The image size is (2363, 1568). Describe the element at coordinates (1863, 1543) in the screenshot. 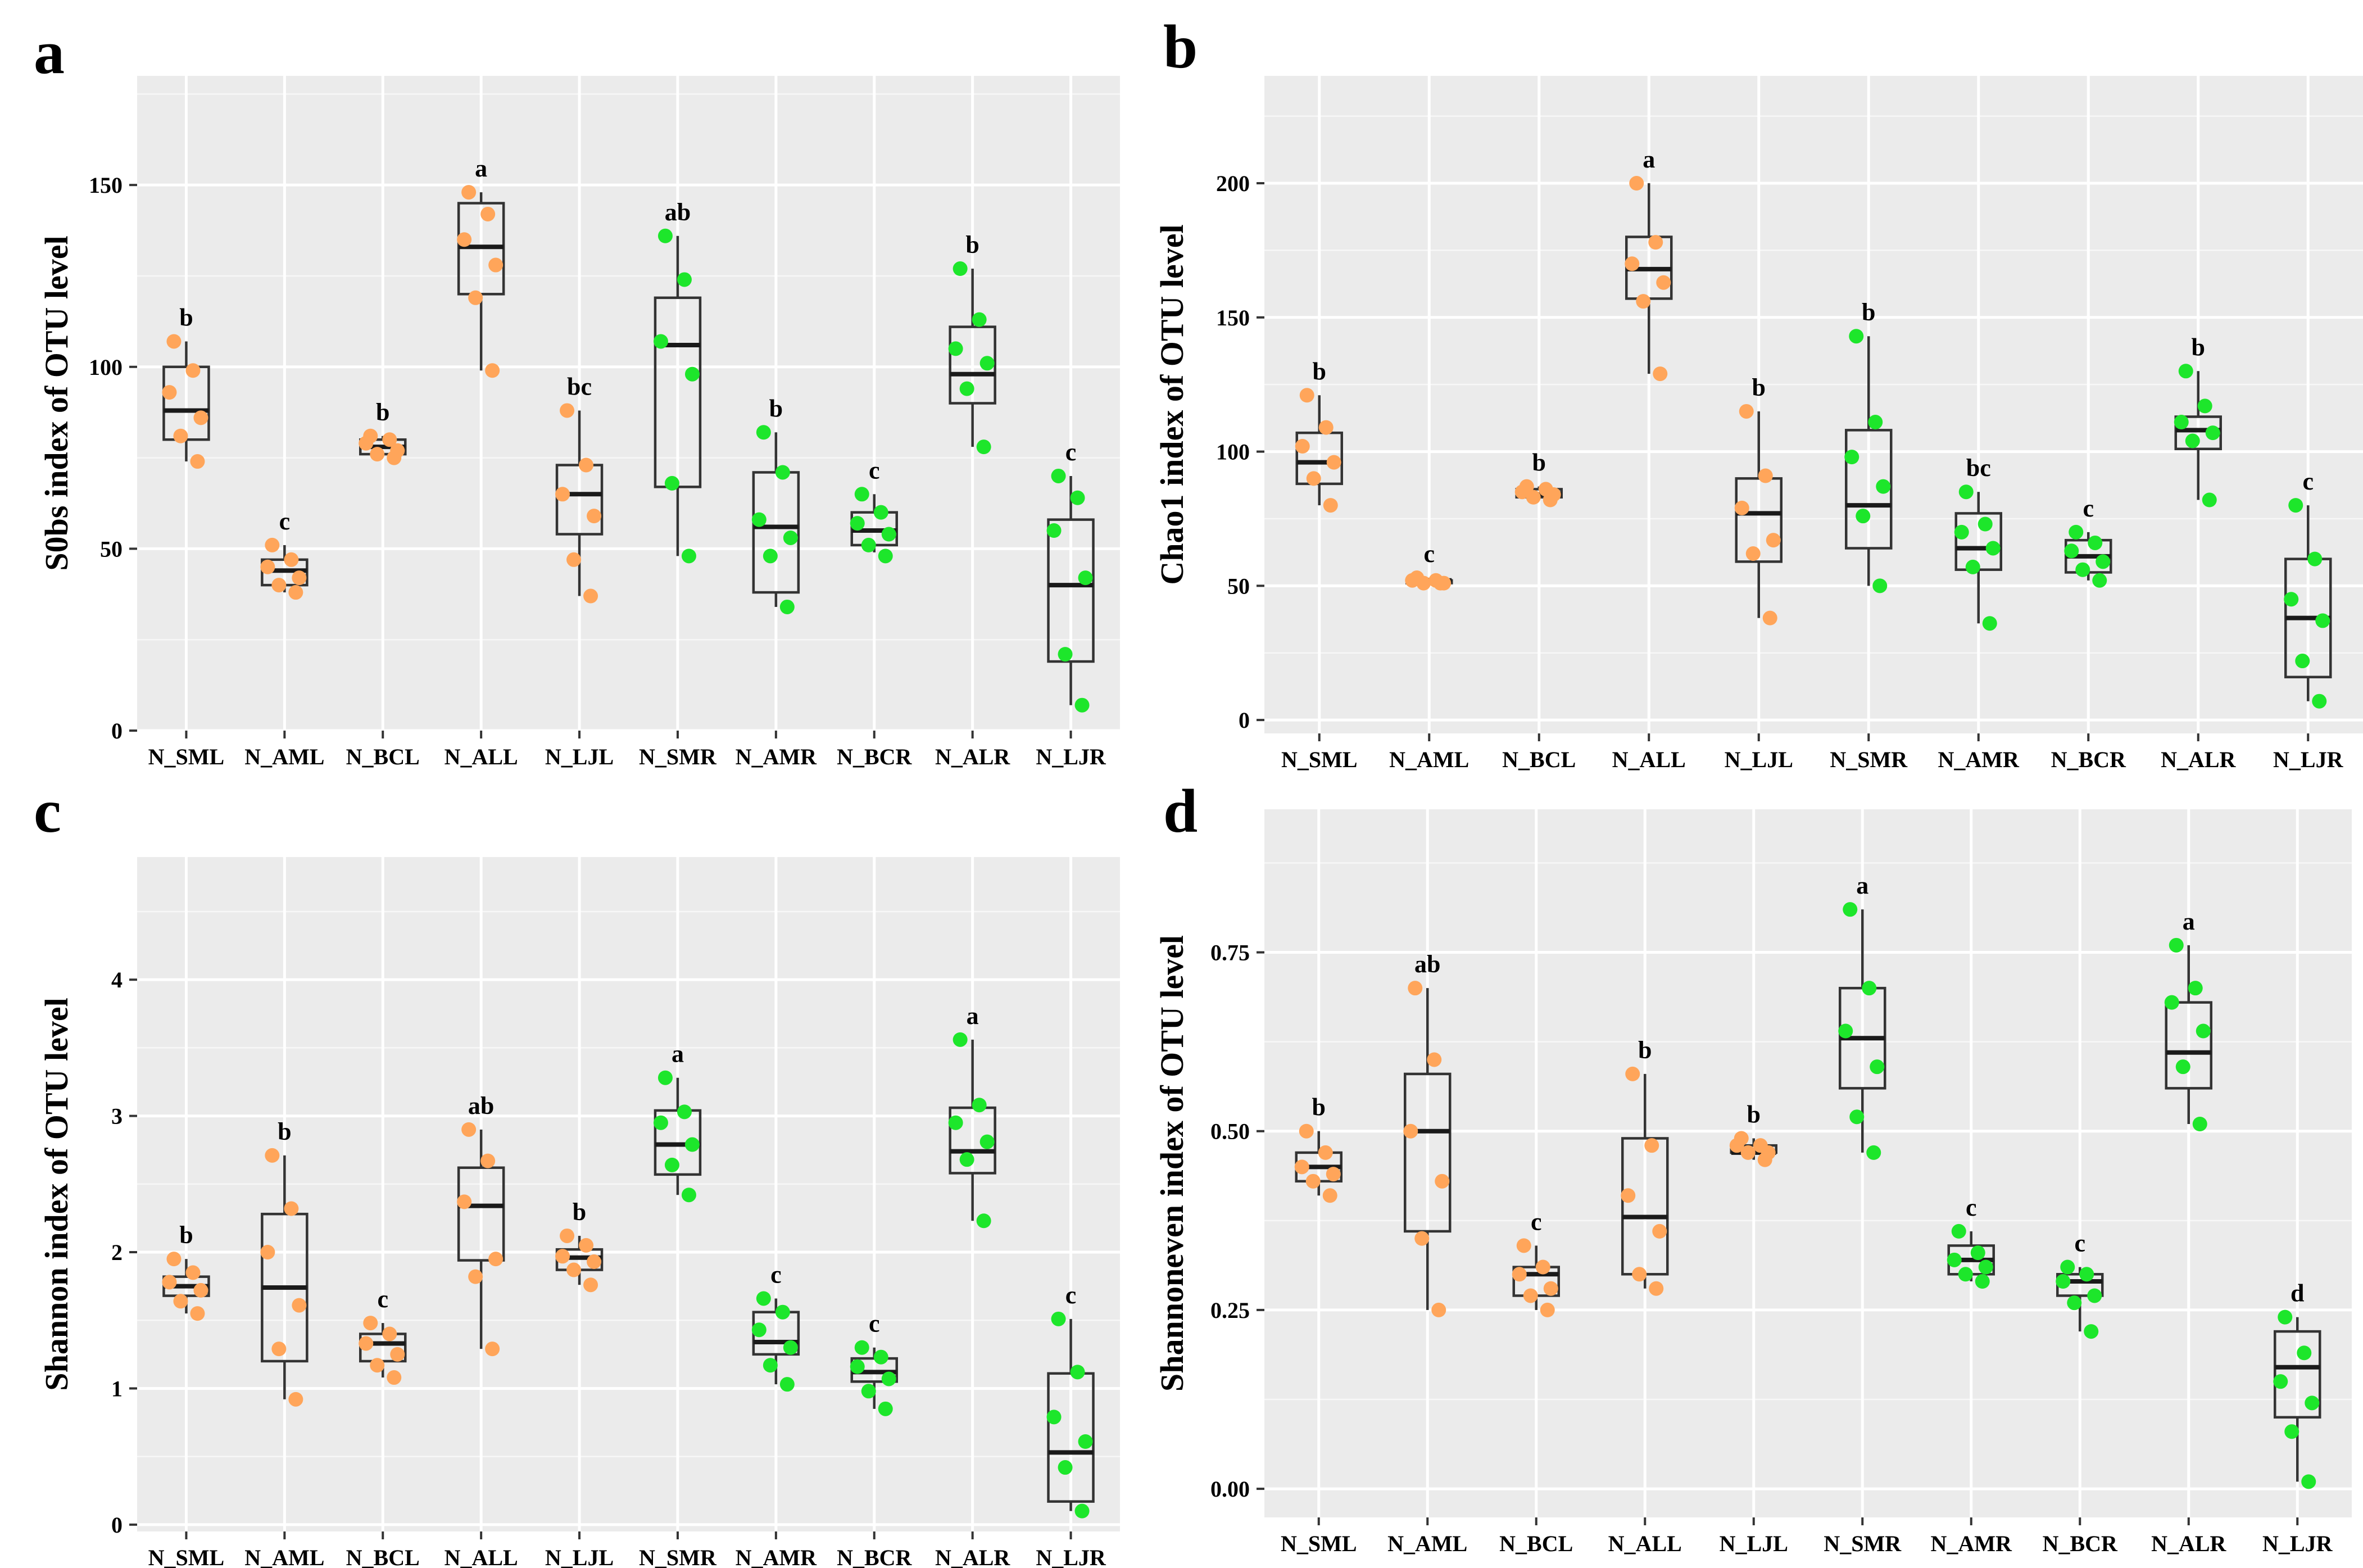

I see `x-tick-label: N_SMR` at that location.